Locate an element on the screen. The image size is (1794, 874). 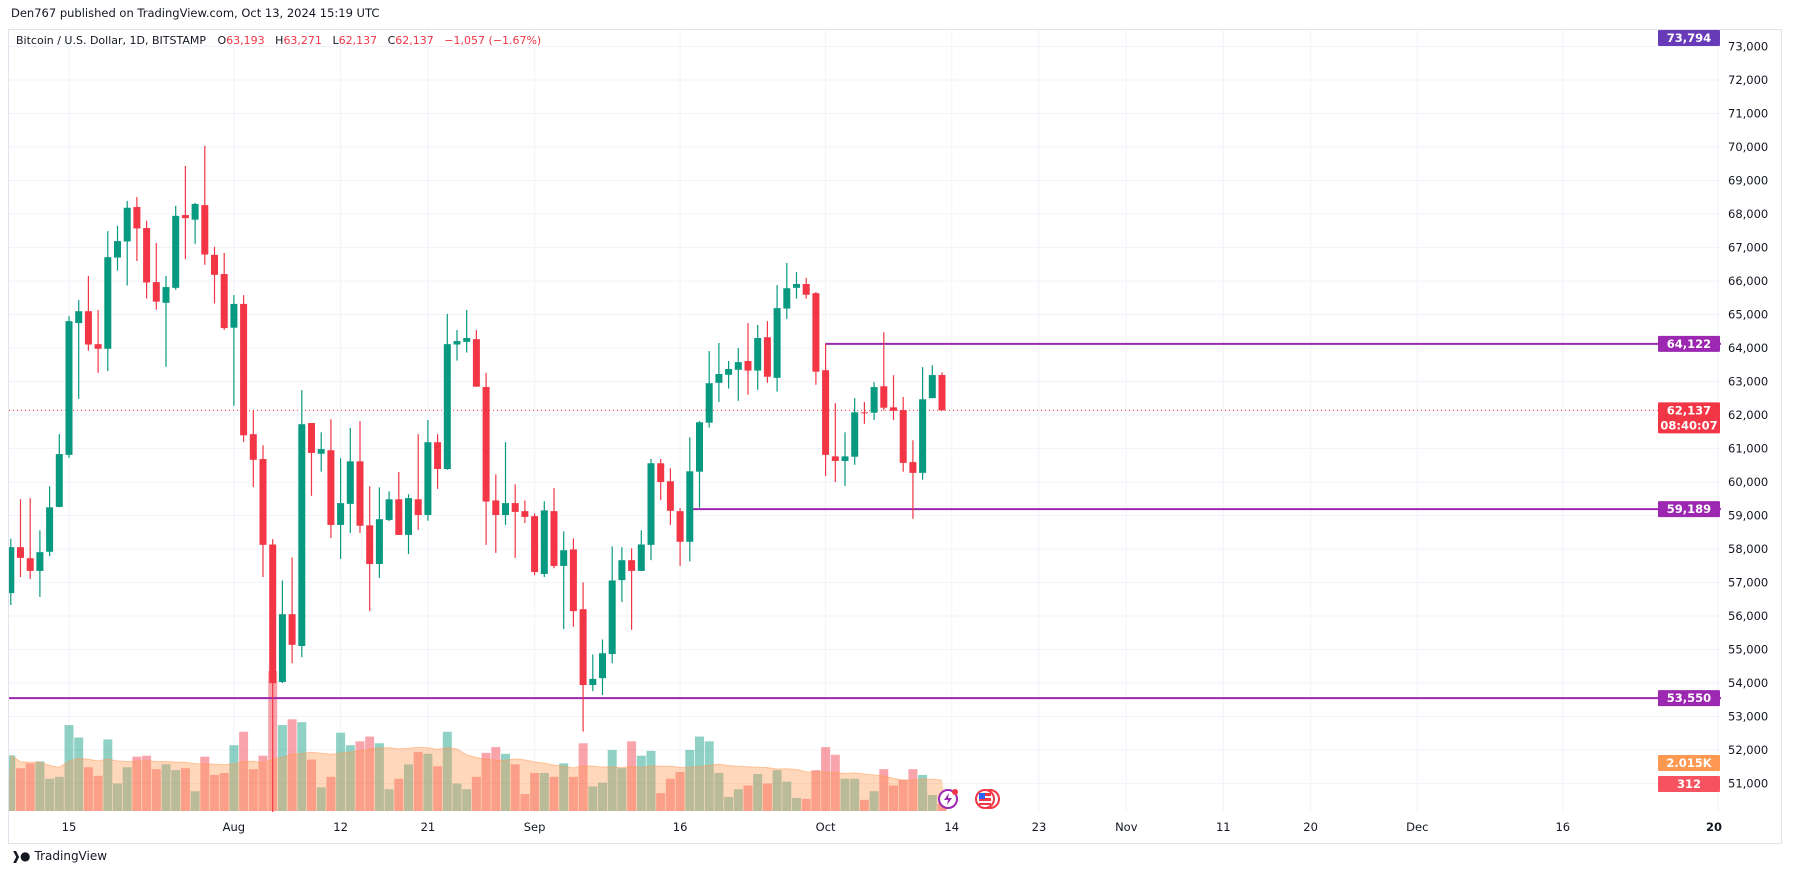
open-label: O is located at coordinates (222, 40).